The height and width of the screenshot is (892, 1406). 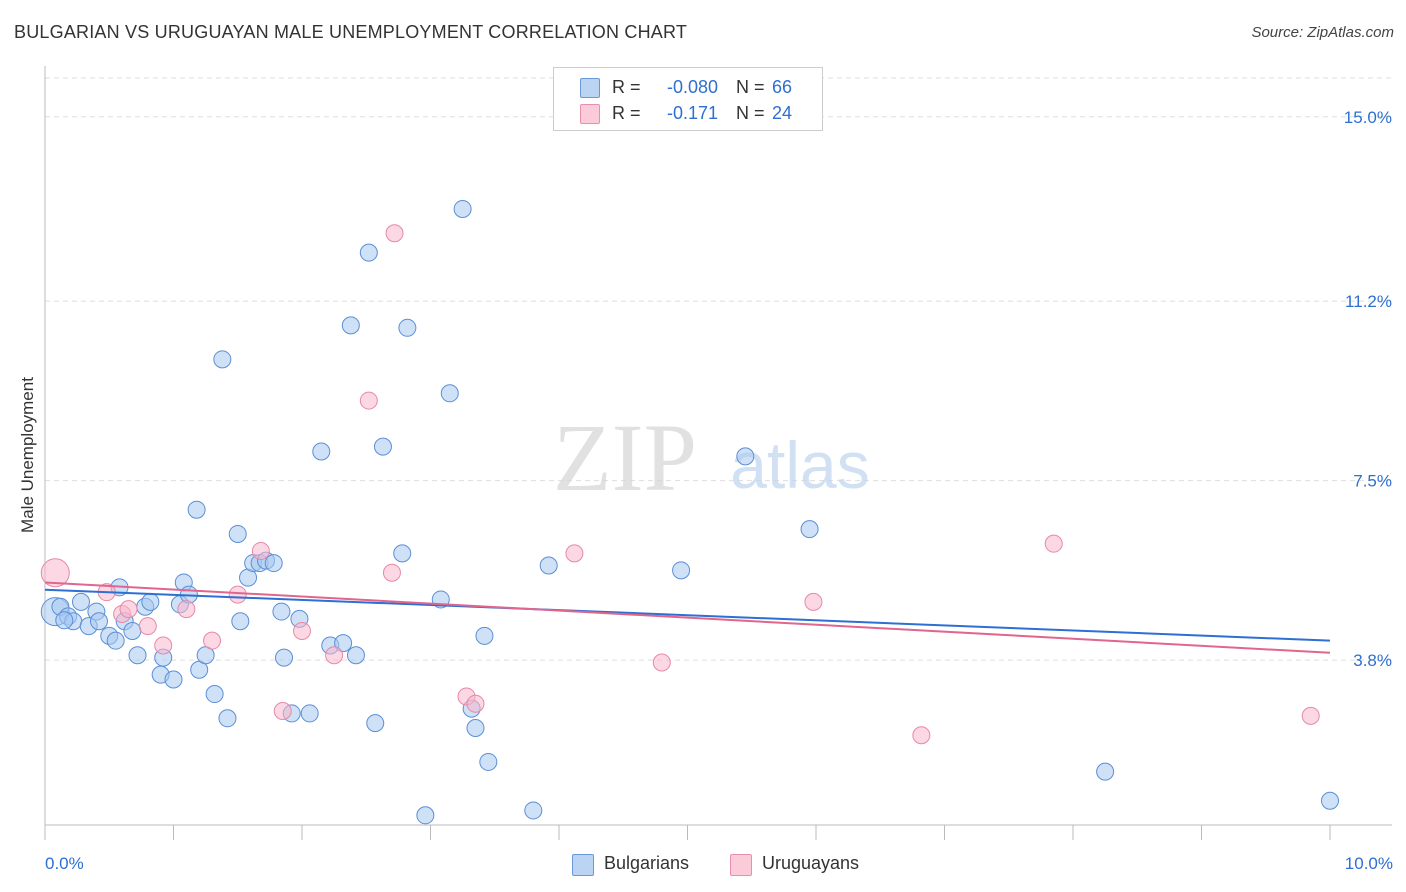 I want to click on series-legend: Bulgarians Uruguayans, so click(x=703, y=865).